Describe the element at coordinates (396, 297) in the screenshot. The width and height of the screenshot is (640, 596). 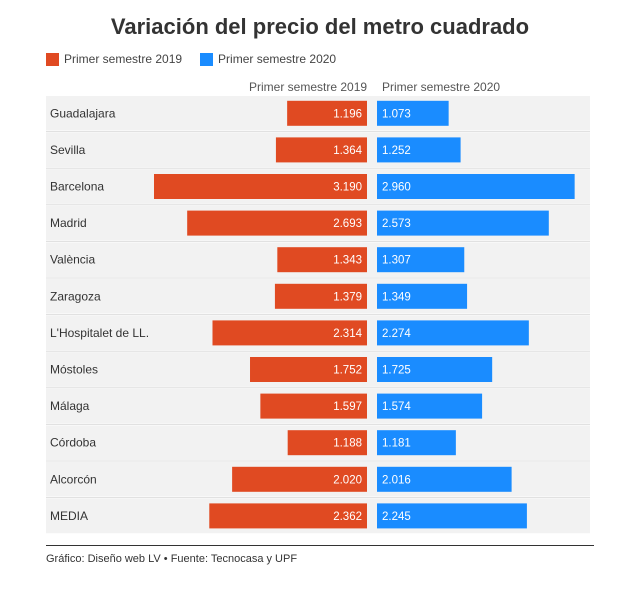
I see `value-label-2020: 1.349` at that location.